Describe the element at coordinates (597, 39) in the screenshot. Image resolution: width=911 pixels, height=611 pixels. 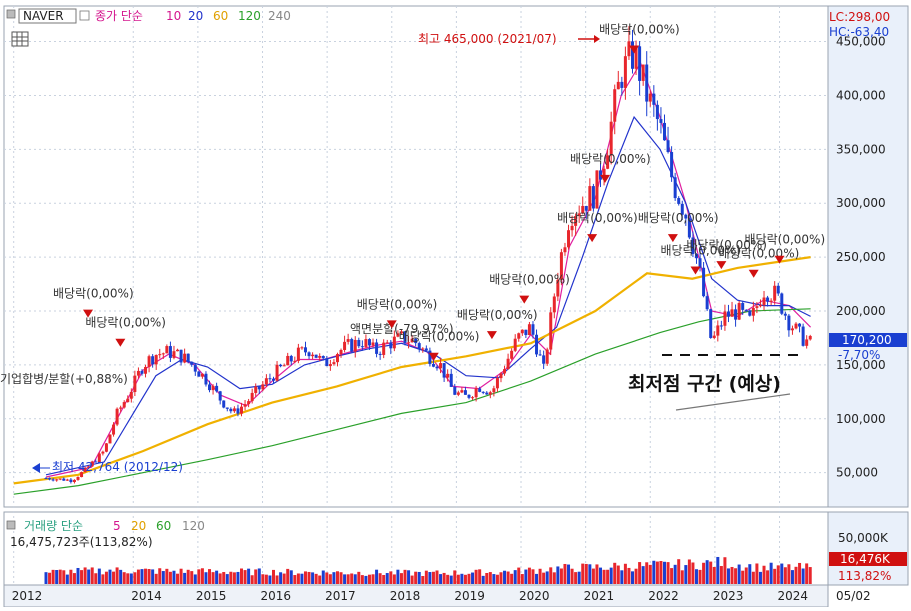
I see `high-arrow-icon` at that location.